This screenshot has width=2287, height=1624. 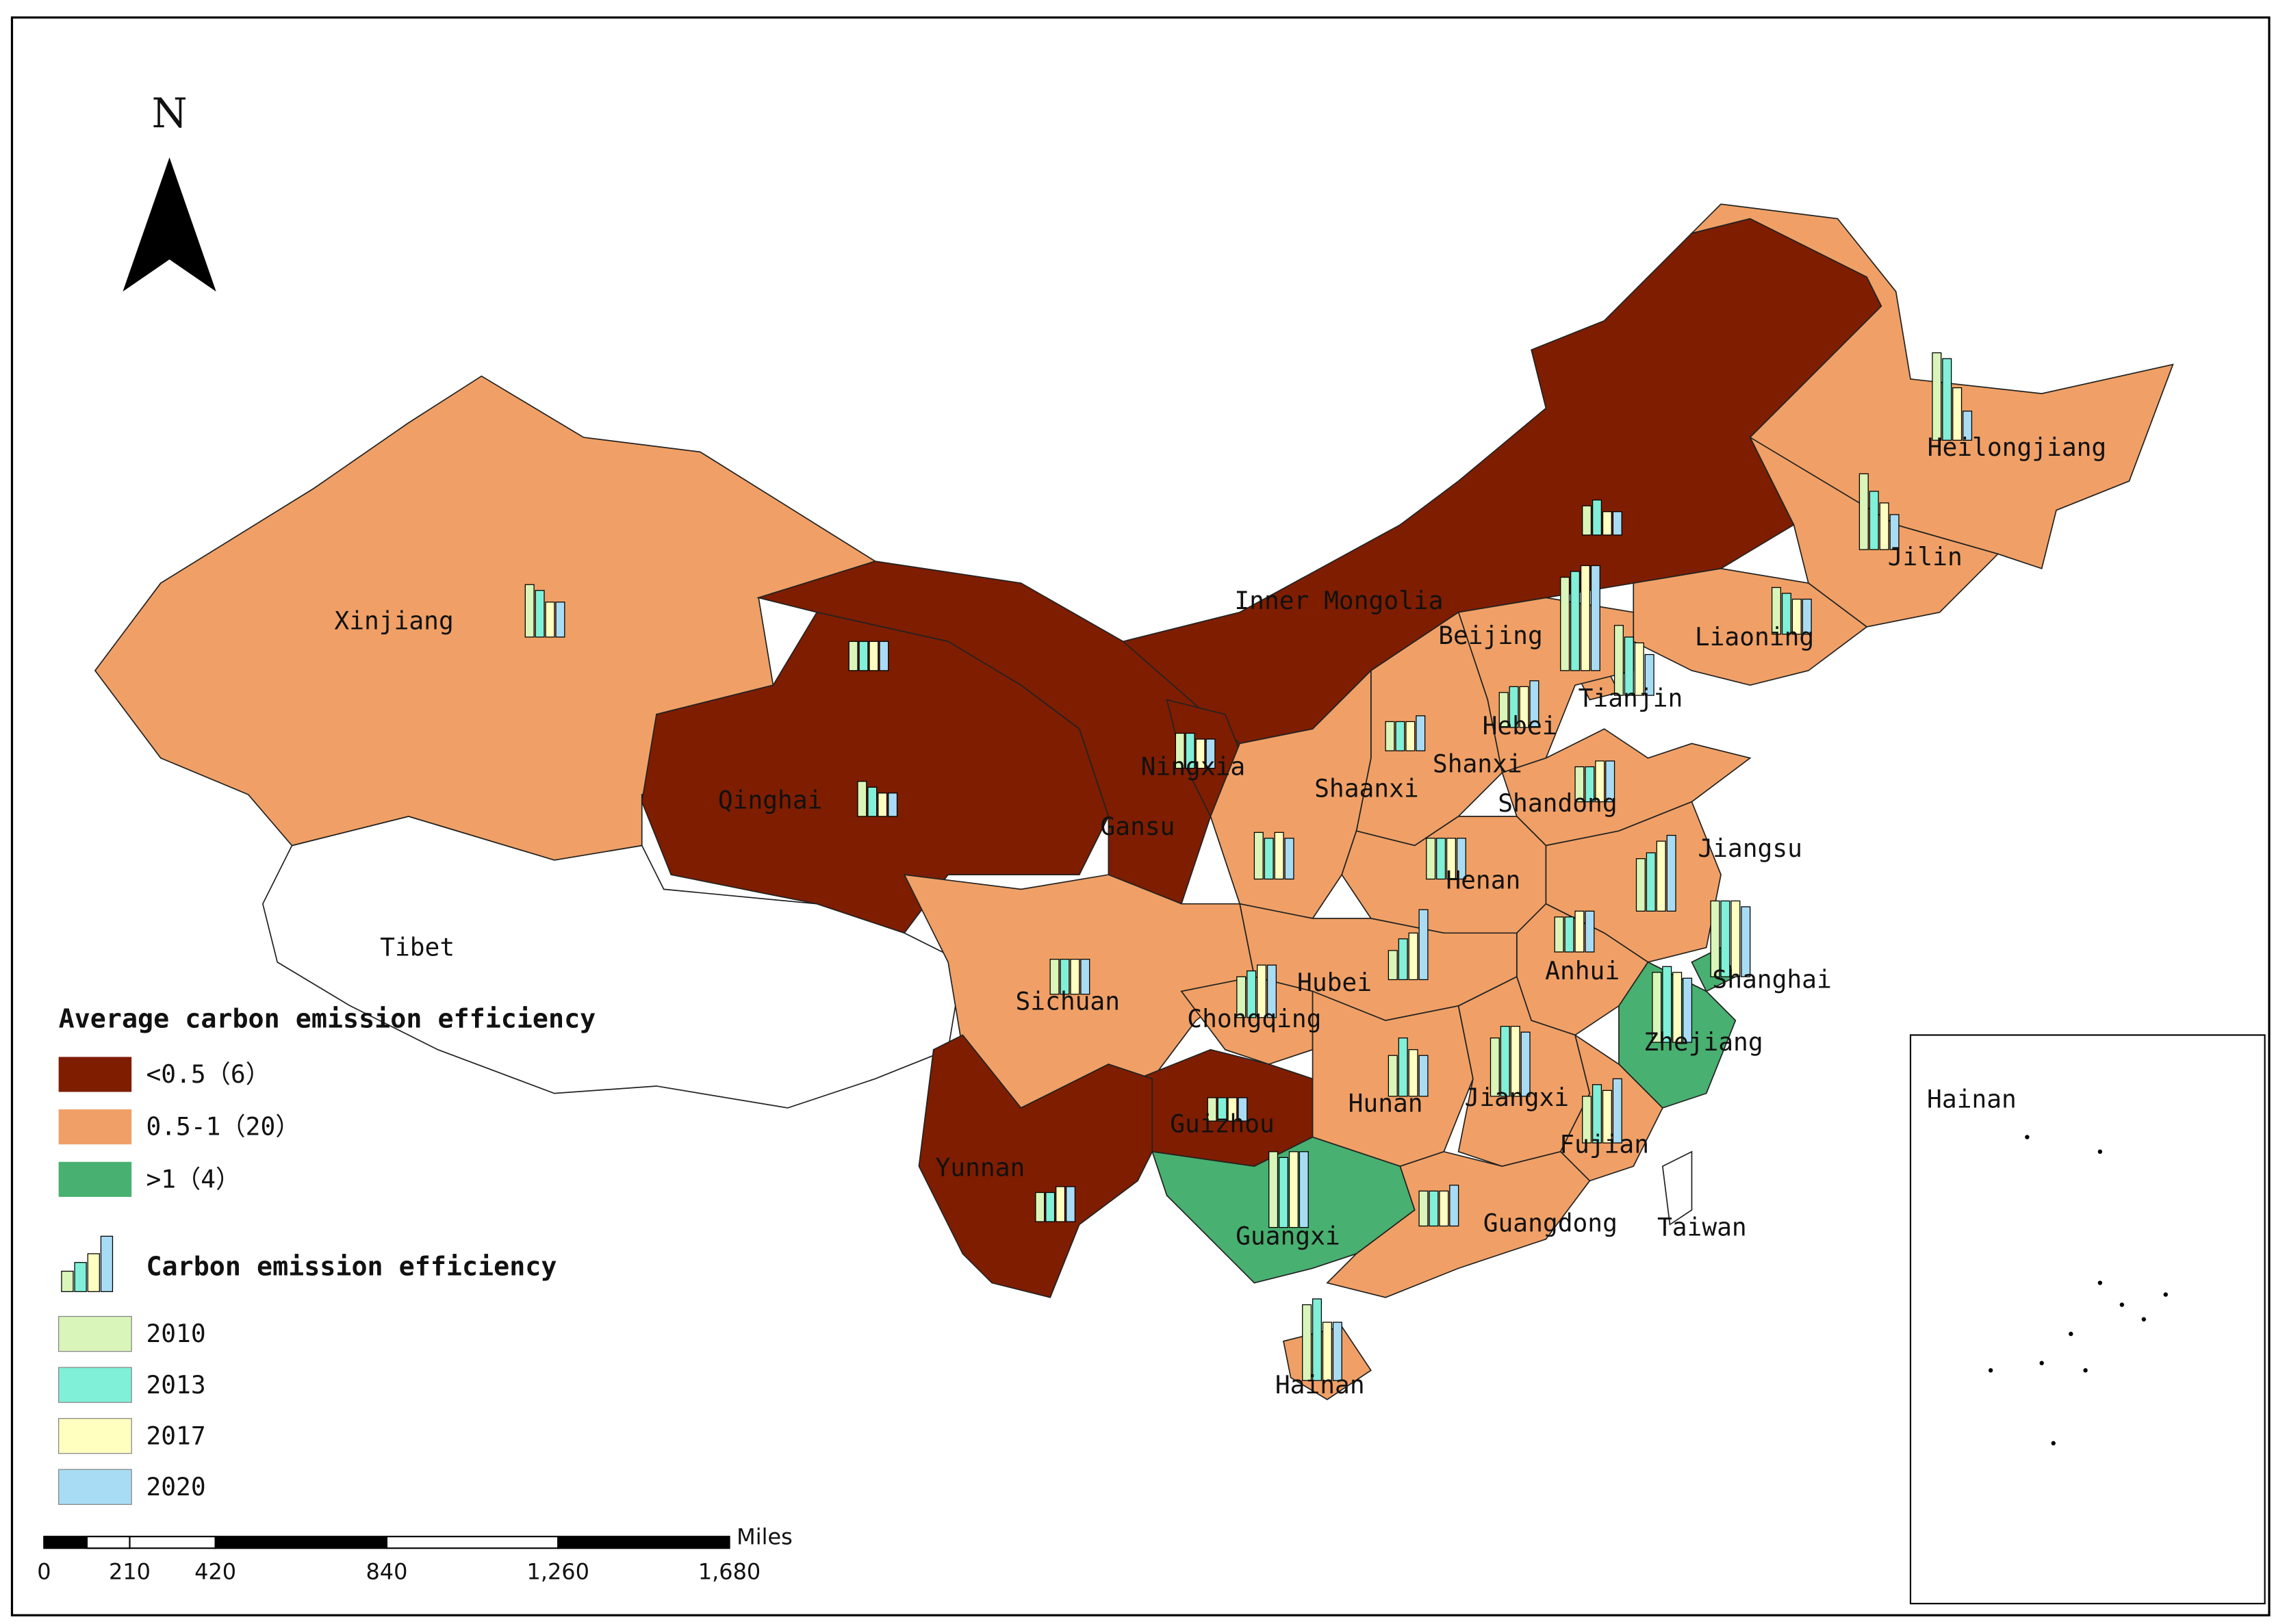 I want to click on inset-frame, so click(x=2087, y=1319).